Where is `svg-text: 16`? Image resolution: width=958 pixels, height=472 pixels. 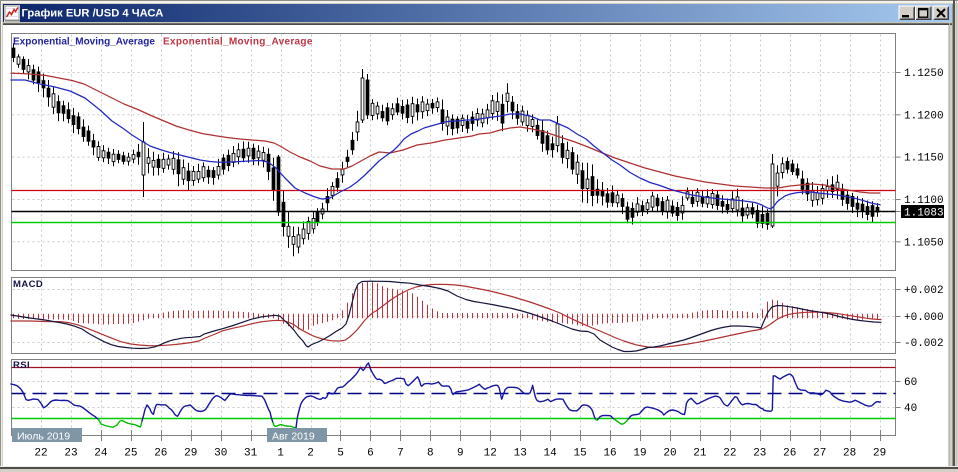
svg-text: 16 is located at coordinates (609, 454).